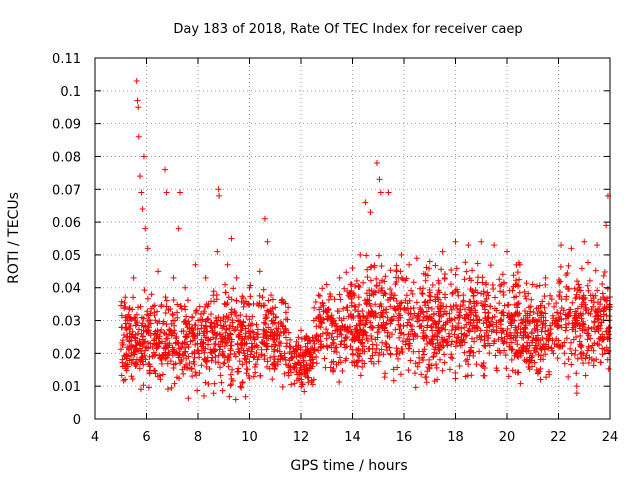 The height and width of the screenshot is (480, 640). Describe the element at coordinates (348, 466) in the screenshot. I see `x-axis-label: GPS time / hours` at that location.